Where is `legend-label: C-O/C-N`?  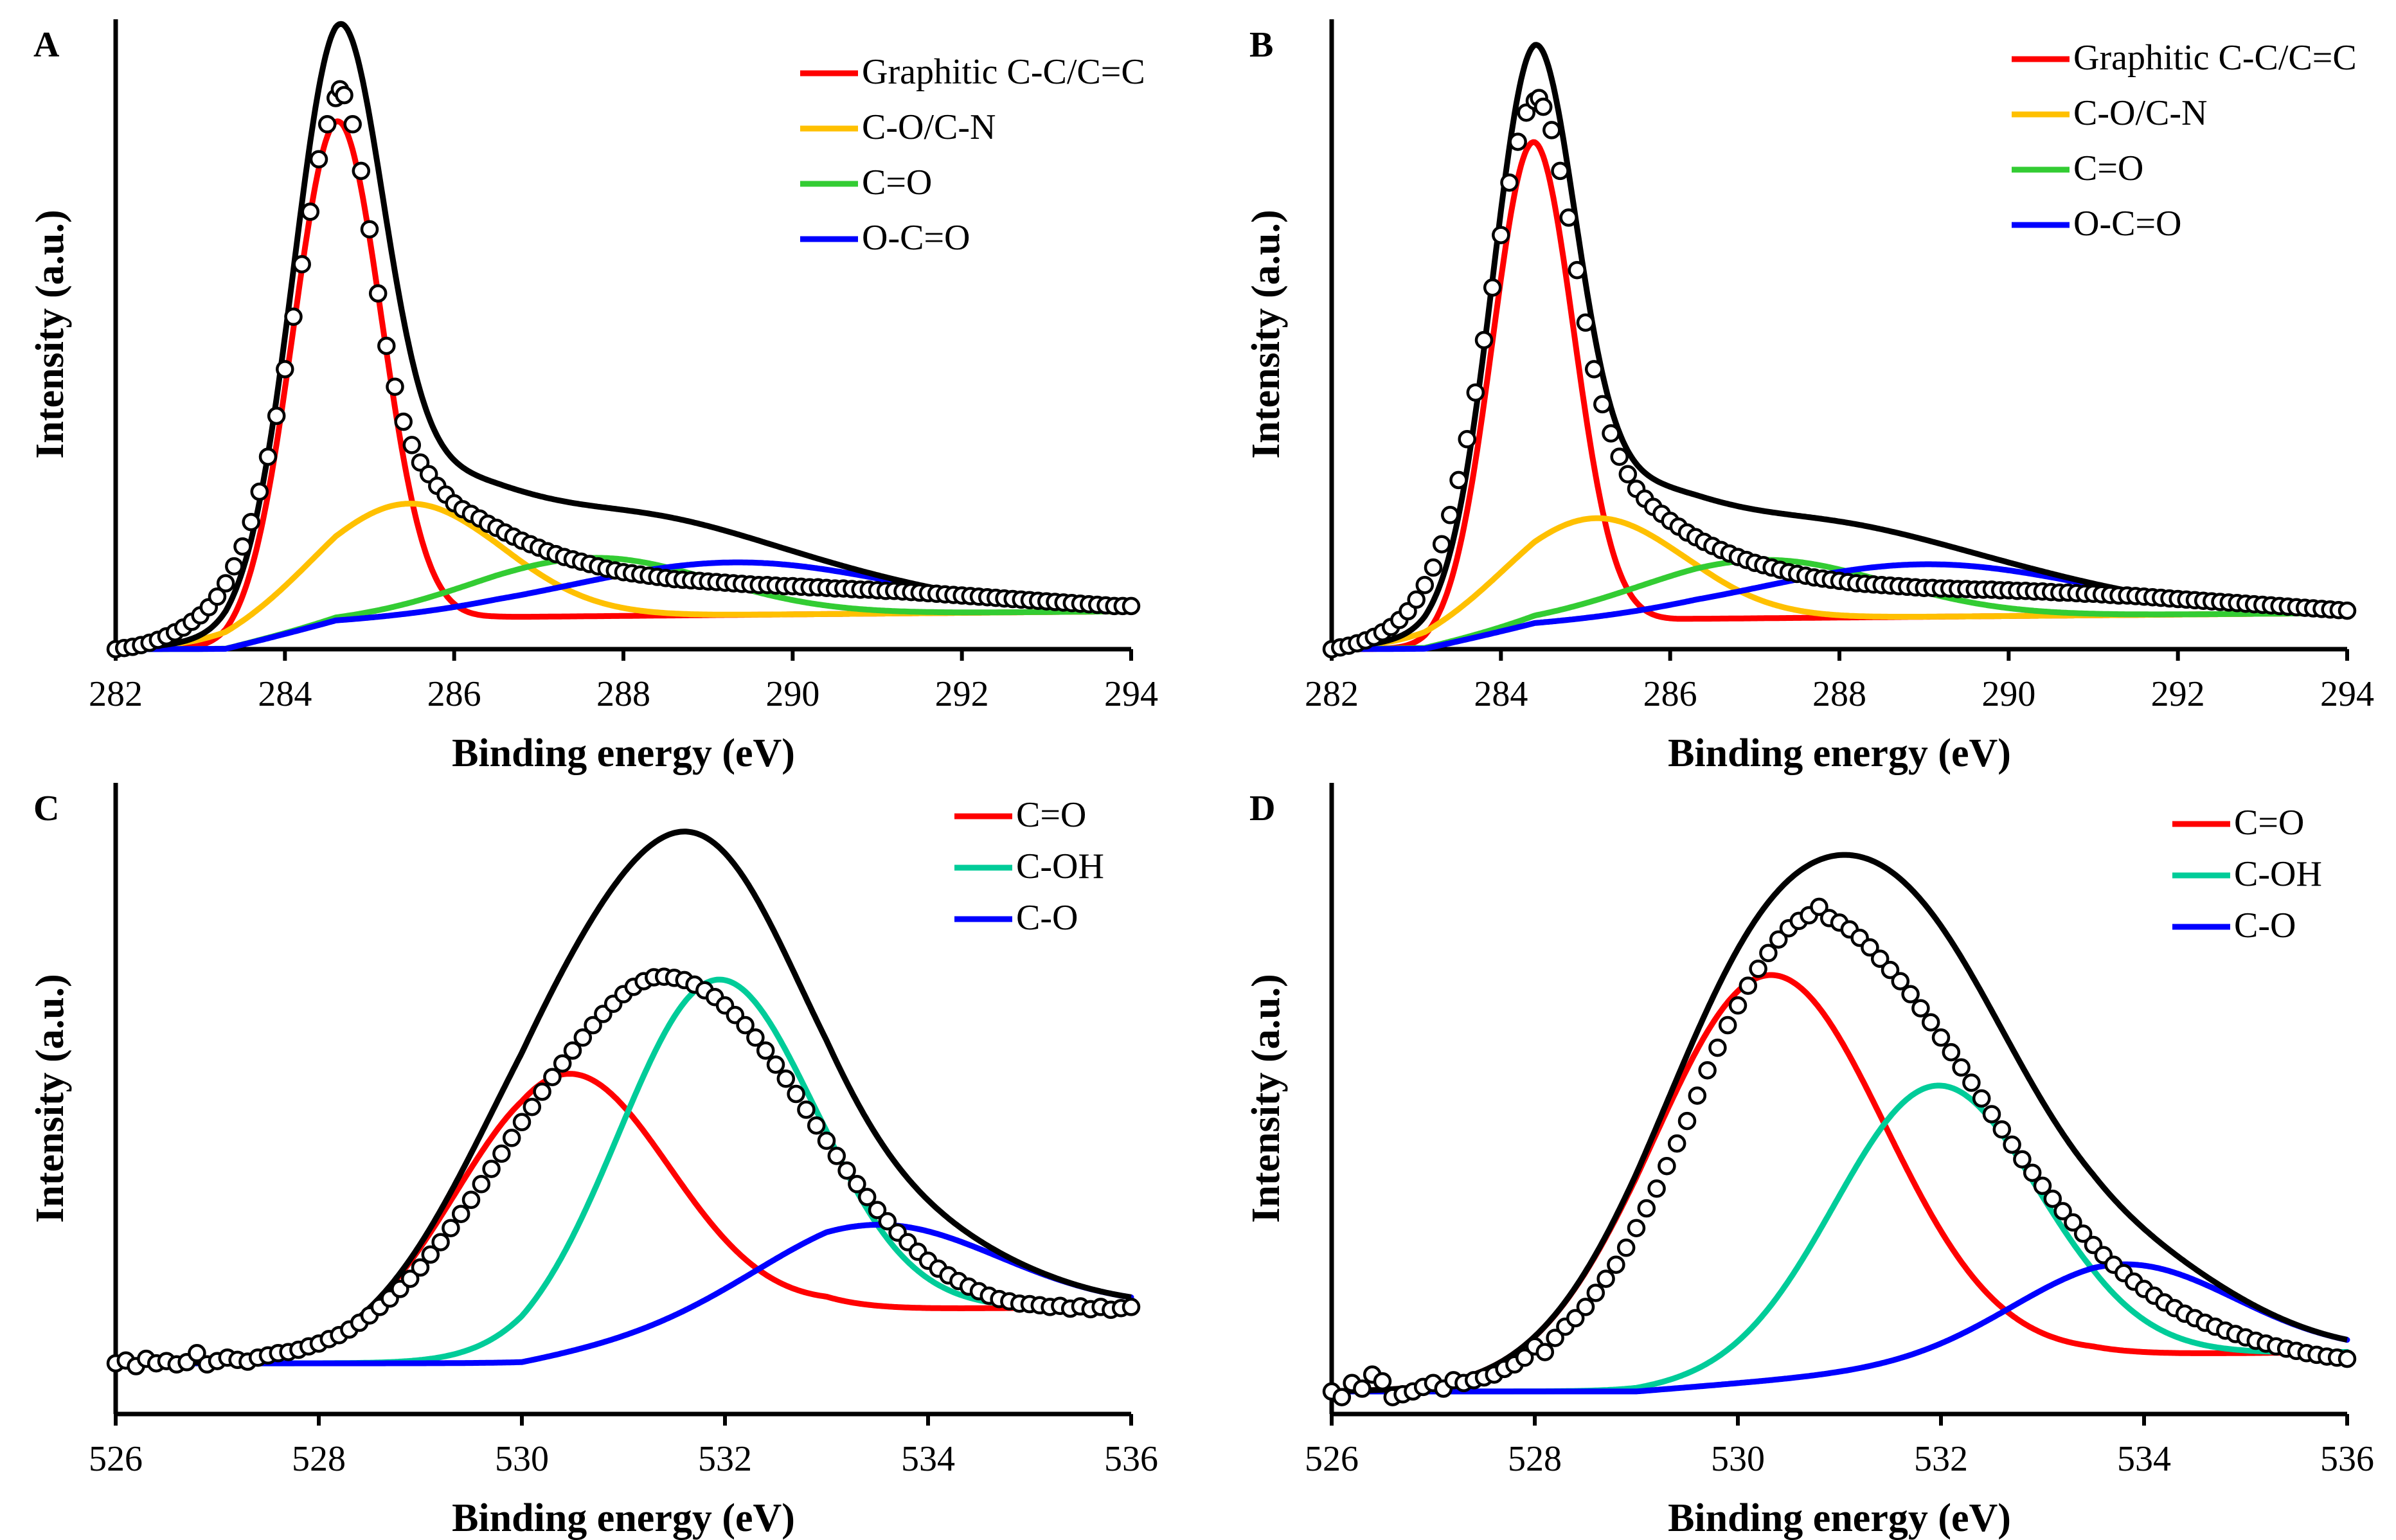
legend-label: C-O/C-N is located at coordinates (929, 127).